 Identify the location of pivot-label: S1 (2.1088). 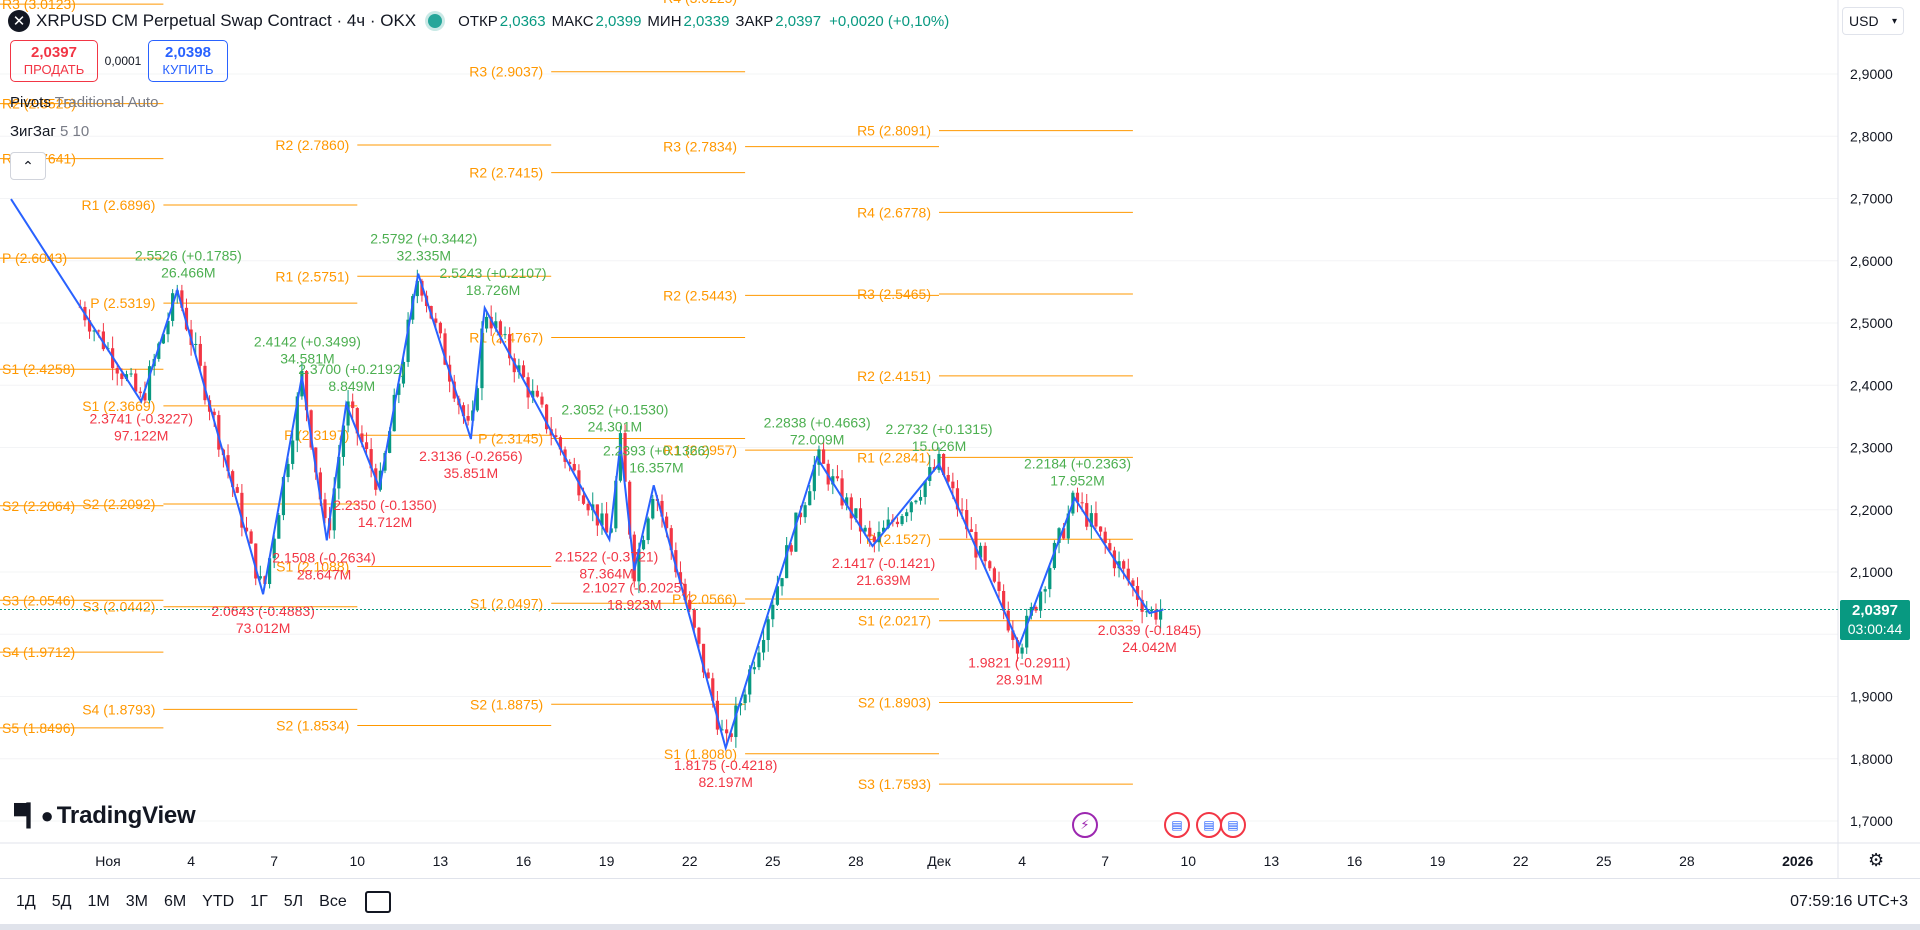
(312, 567).